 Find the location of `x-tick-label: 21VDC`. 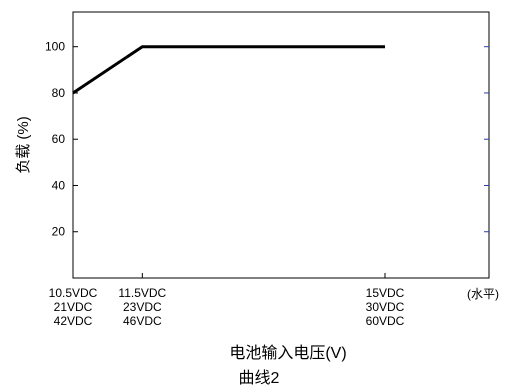

x-tick-label: 21VDC is located at coordinates (73, 307).